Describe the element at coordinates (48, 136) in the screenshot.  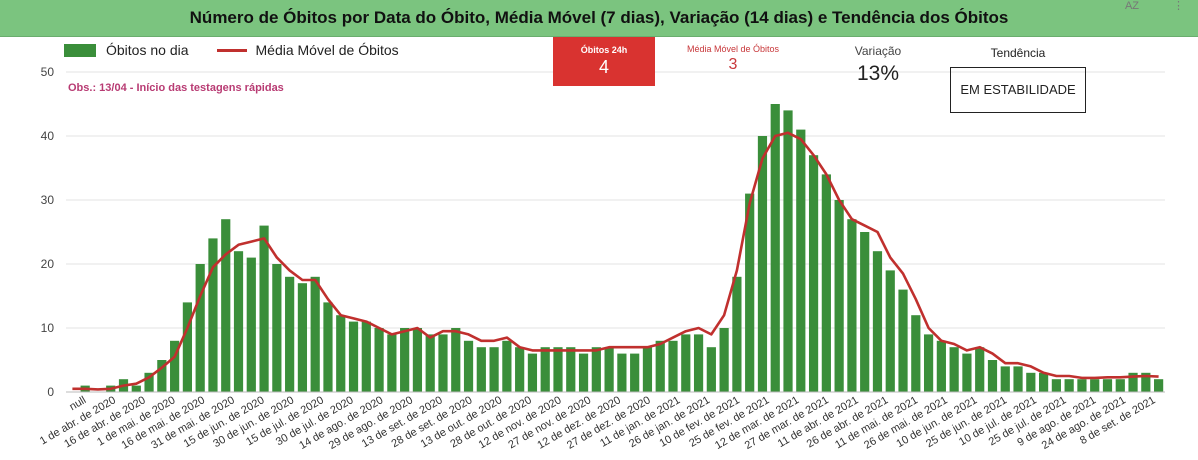
I see `y-tick-label: 40` at that location.